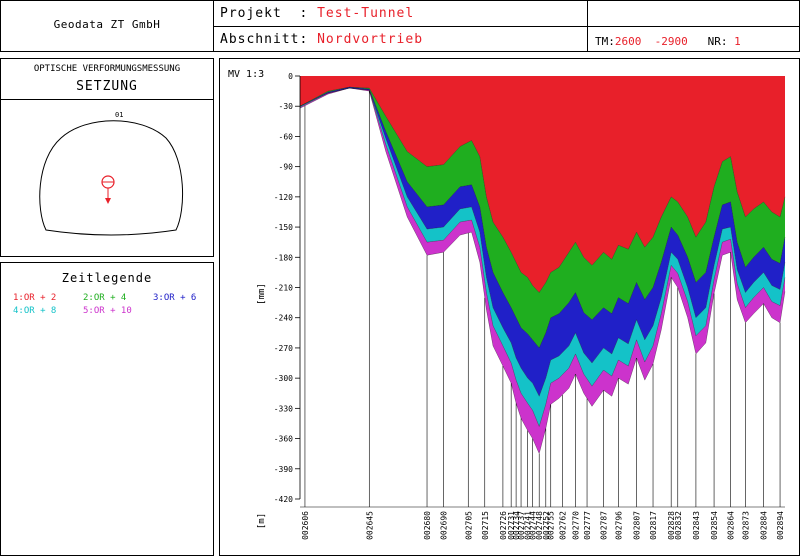  What do you see at coordinates (546, 525) in the screenshot?
I see `station-label: 002752` at bounding box center [546, 525].